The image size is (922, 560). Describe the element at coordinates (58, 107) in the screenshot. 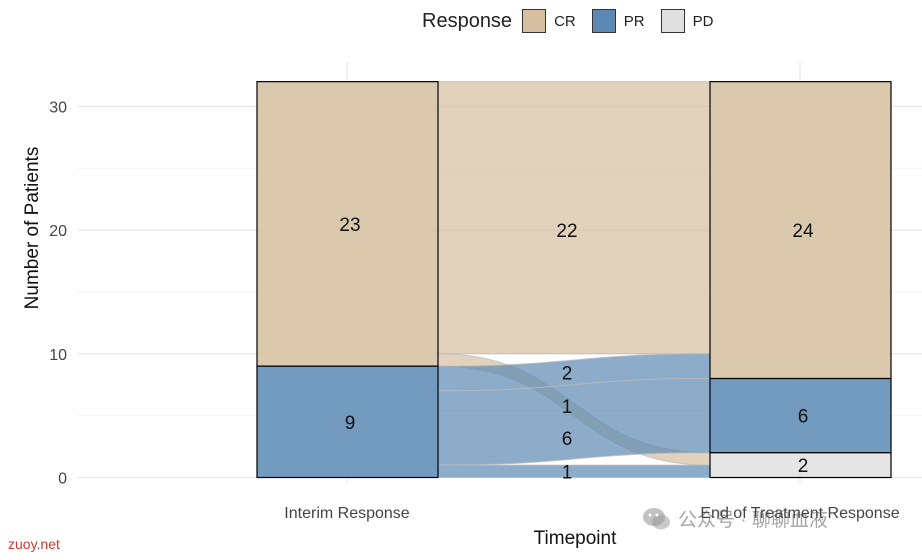

I see `y-tick-label: 30` at that location.